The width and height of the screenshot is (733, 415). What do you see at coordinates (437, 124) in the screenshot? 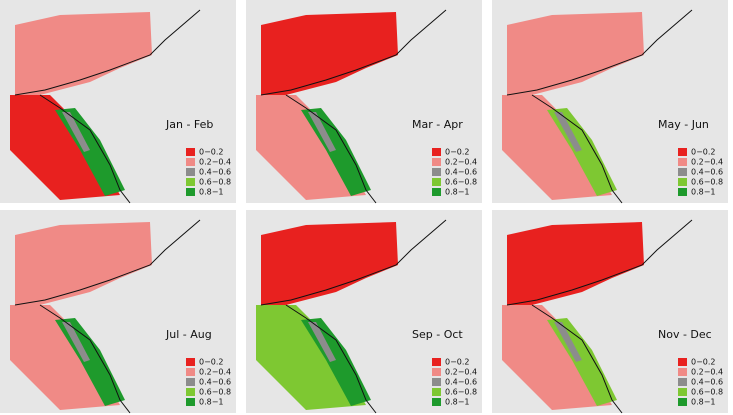
I see `panel-title: Mar - Apr` at bounding box center [437, 124].